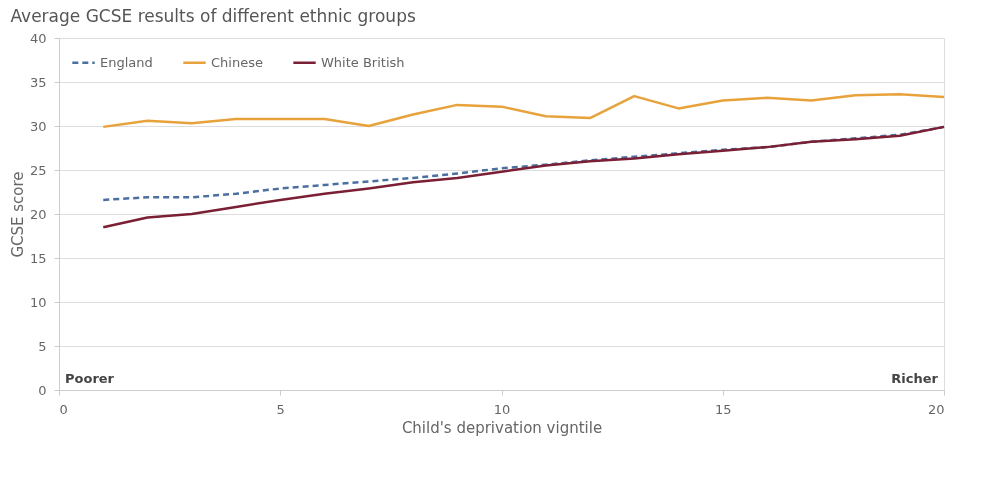  I want to click on y-tick-label: 35, so click(38, 82).